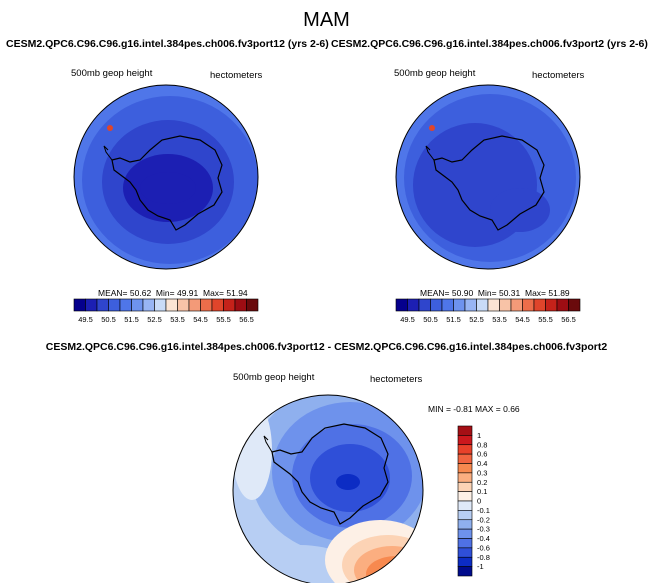  Describe the element at coordinates (499, 319) in the screenshot. I see `panel2-colorbar-tick-label: 53.5` at that location.